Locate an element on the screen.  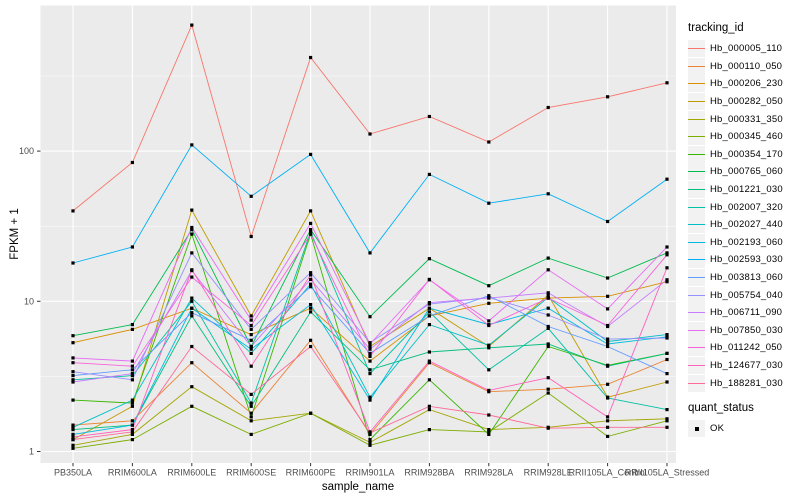
legend-item-label: Hb_002593_030 is located at coordinates (746, 260).